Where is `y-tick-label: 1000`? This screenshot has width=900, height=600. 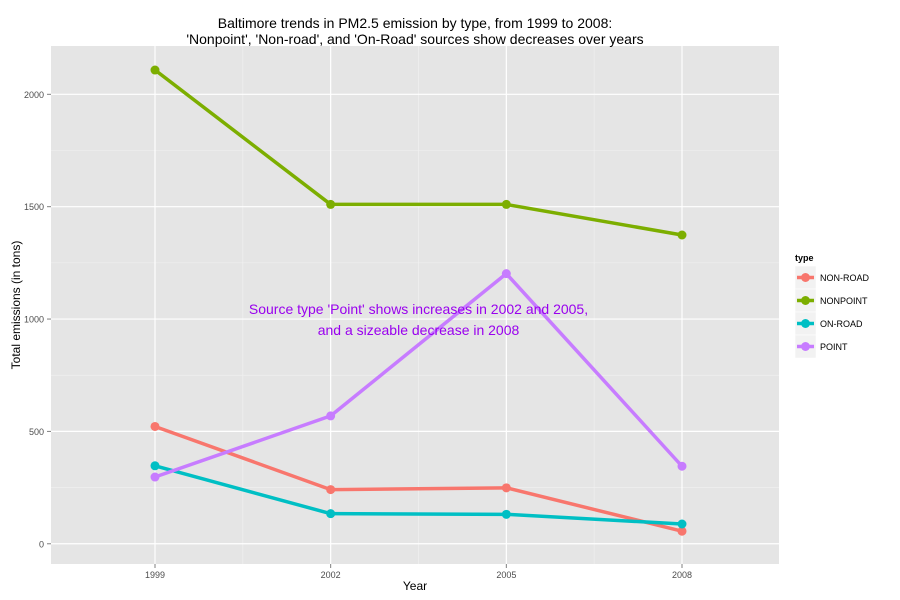
y-tick-label: 1000 is located at coordinates (34, 320).